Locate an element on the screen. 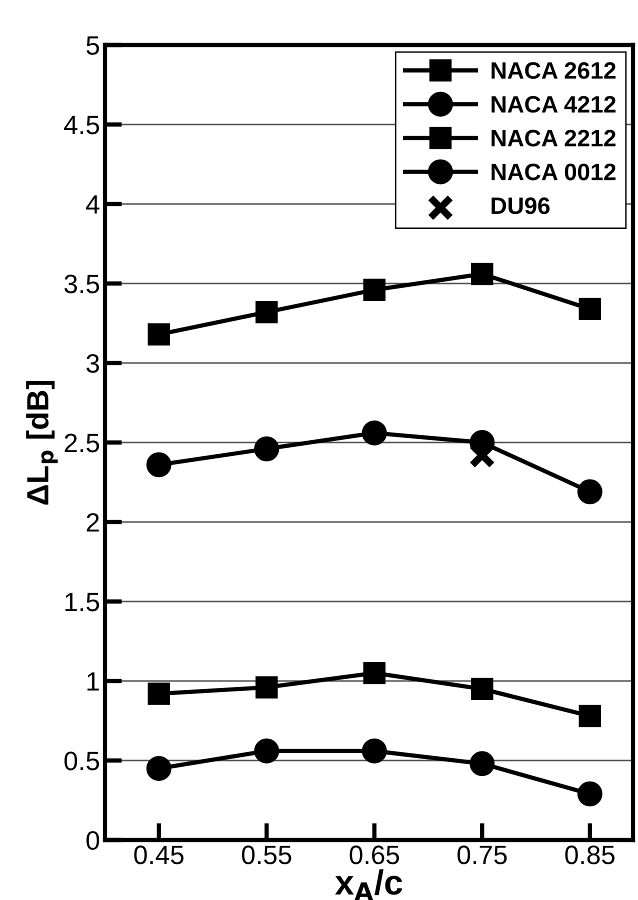 The height and width of the screenshot is (900, 638). y-tick-label: 1.5 is located at coordinates (82, 602).